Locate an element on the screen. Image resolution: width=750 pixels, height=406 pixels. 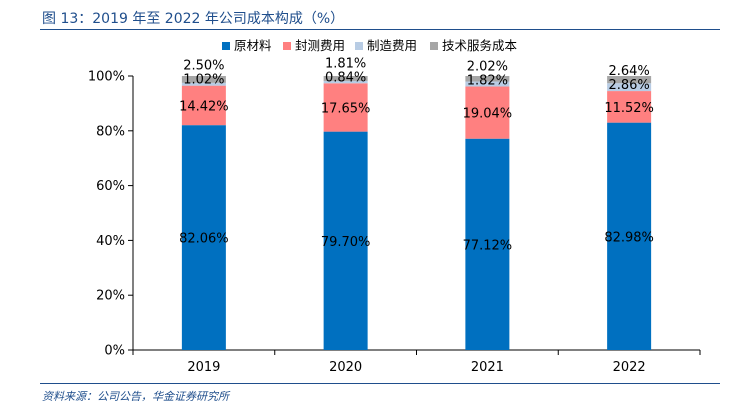
data-label-2020-series-0: 79.70% is located at coordinates (346, 242).